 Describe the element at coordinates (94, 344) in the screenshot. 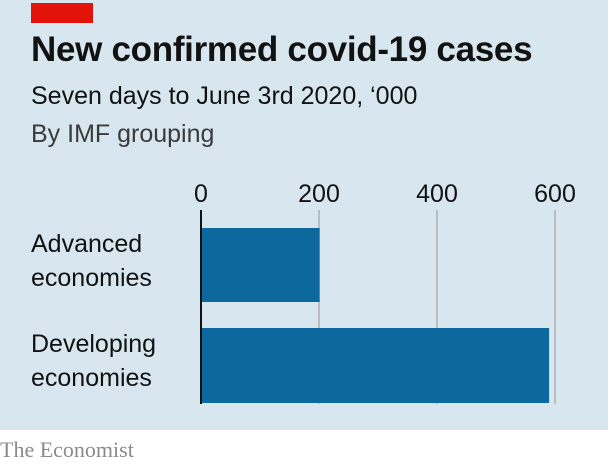

I see `category-label-line: Developing` at that location.